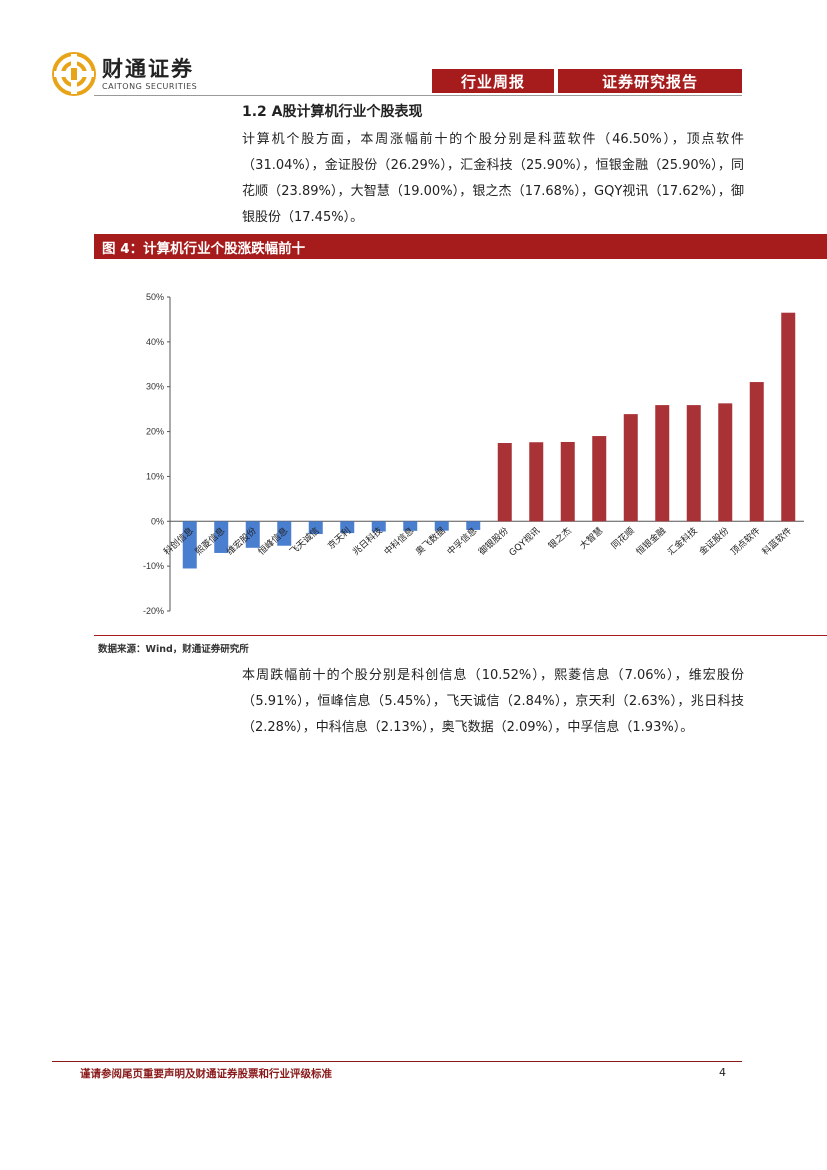  What do you see at coordinates (524, 542) in the screenshot?
I see `category-label: GQY视讯` at bounding box center [524, 542].